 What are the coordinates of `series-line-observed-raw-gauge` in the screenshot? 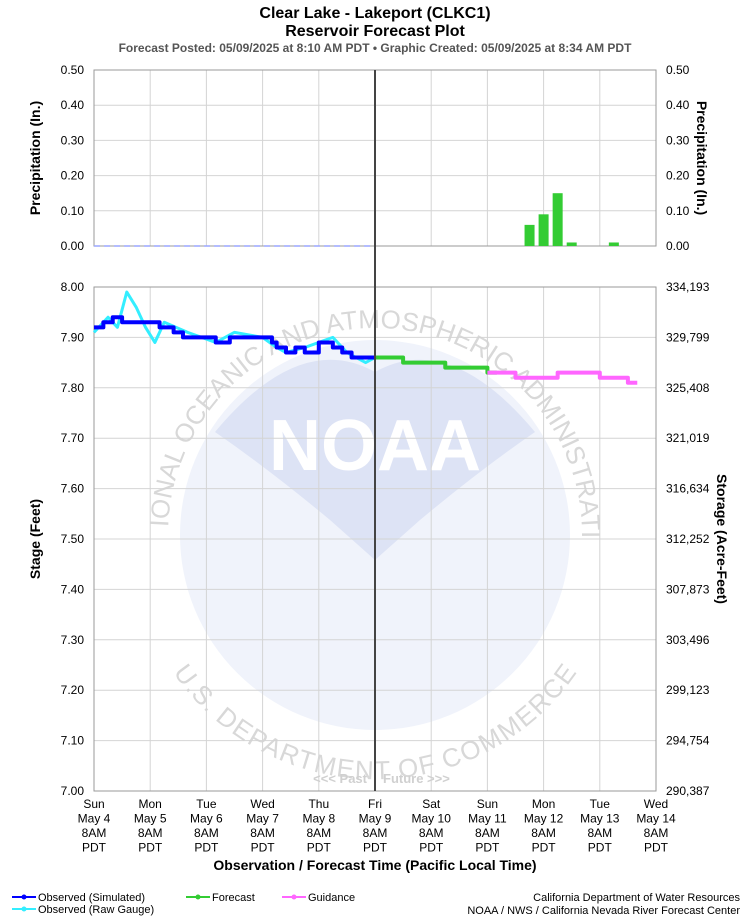 It's located at (234, 327).